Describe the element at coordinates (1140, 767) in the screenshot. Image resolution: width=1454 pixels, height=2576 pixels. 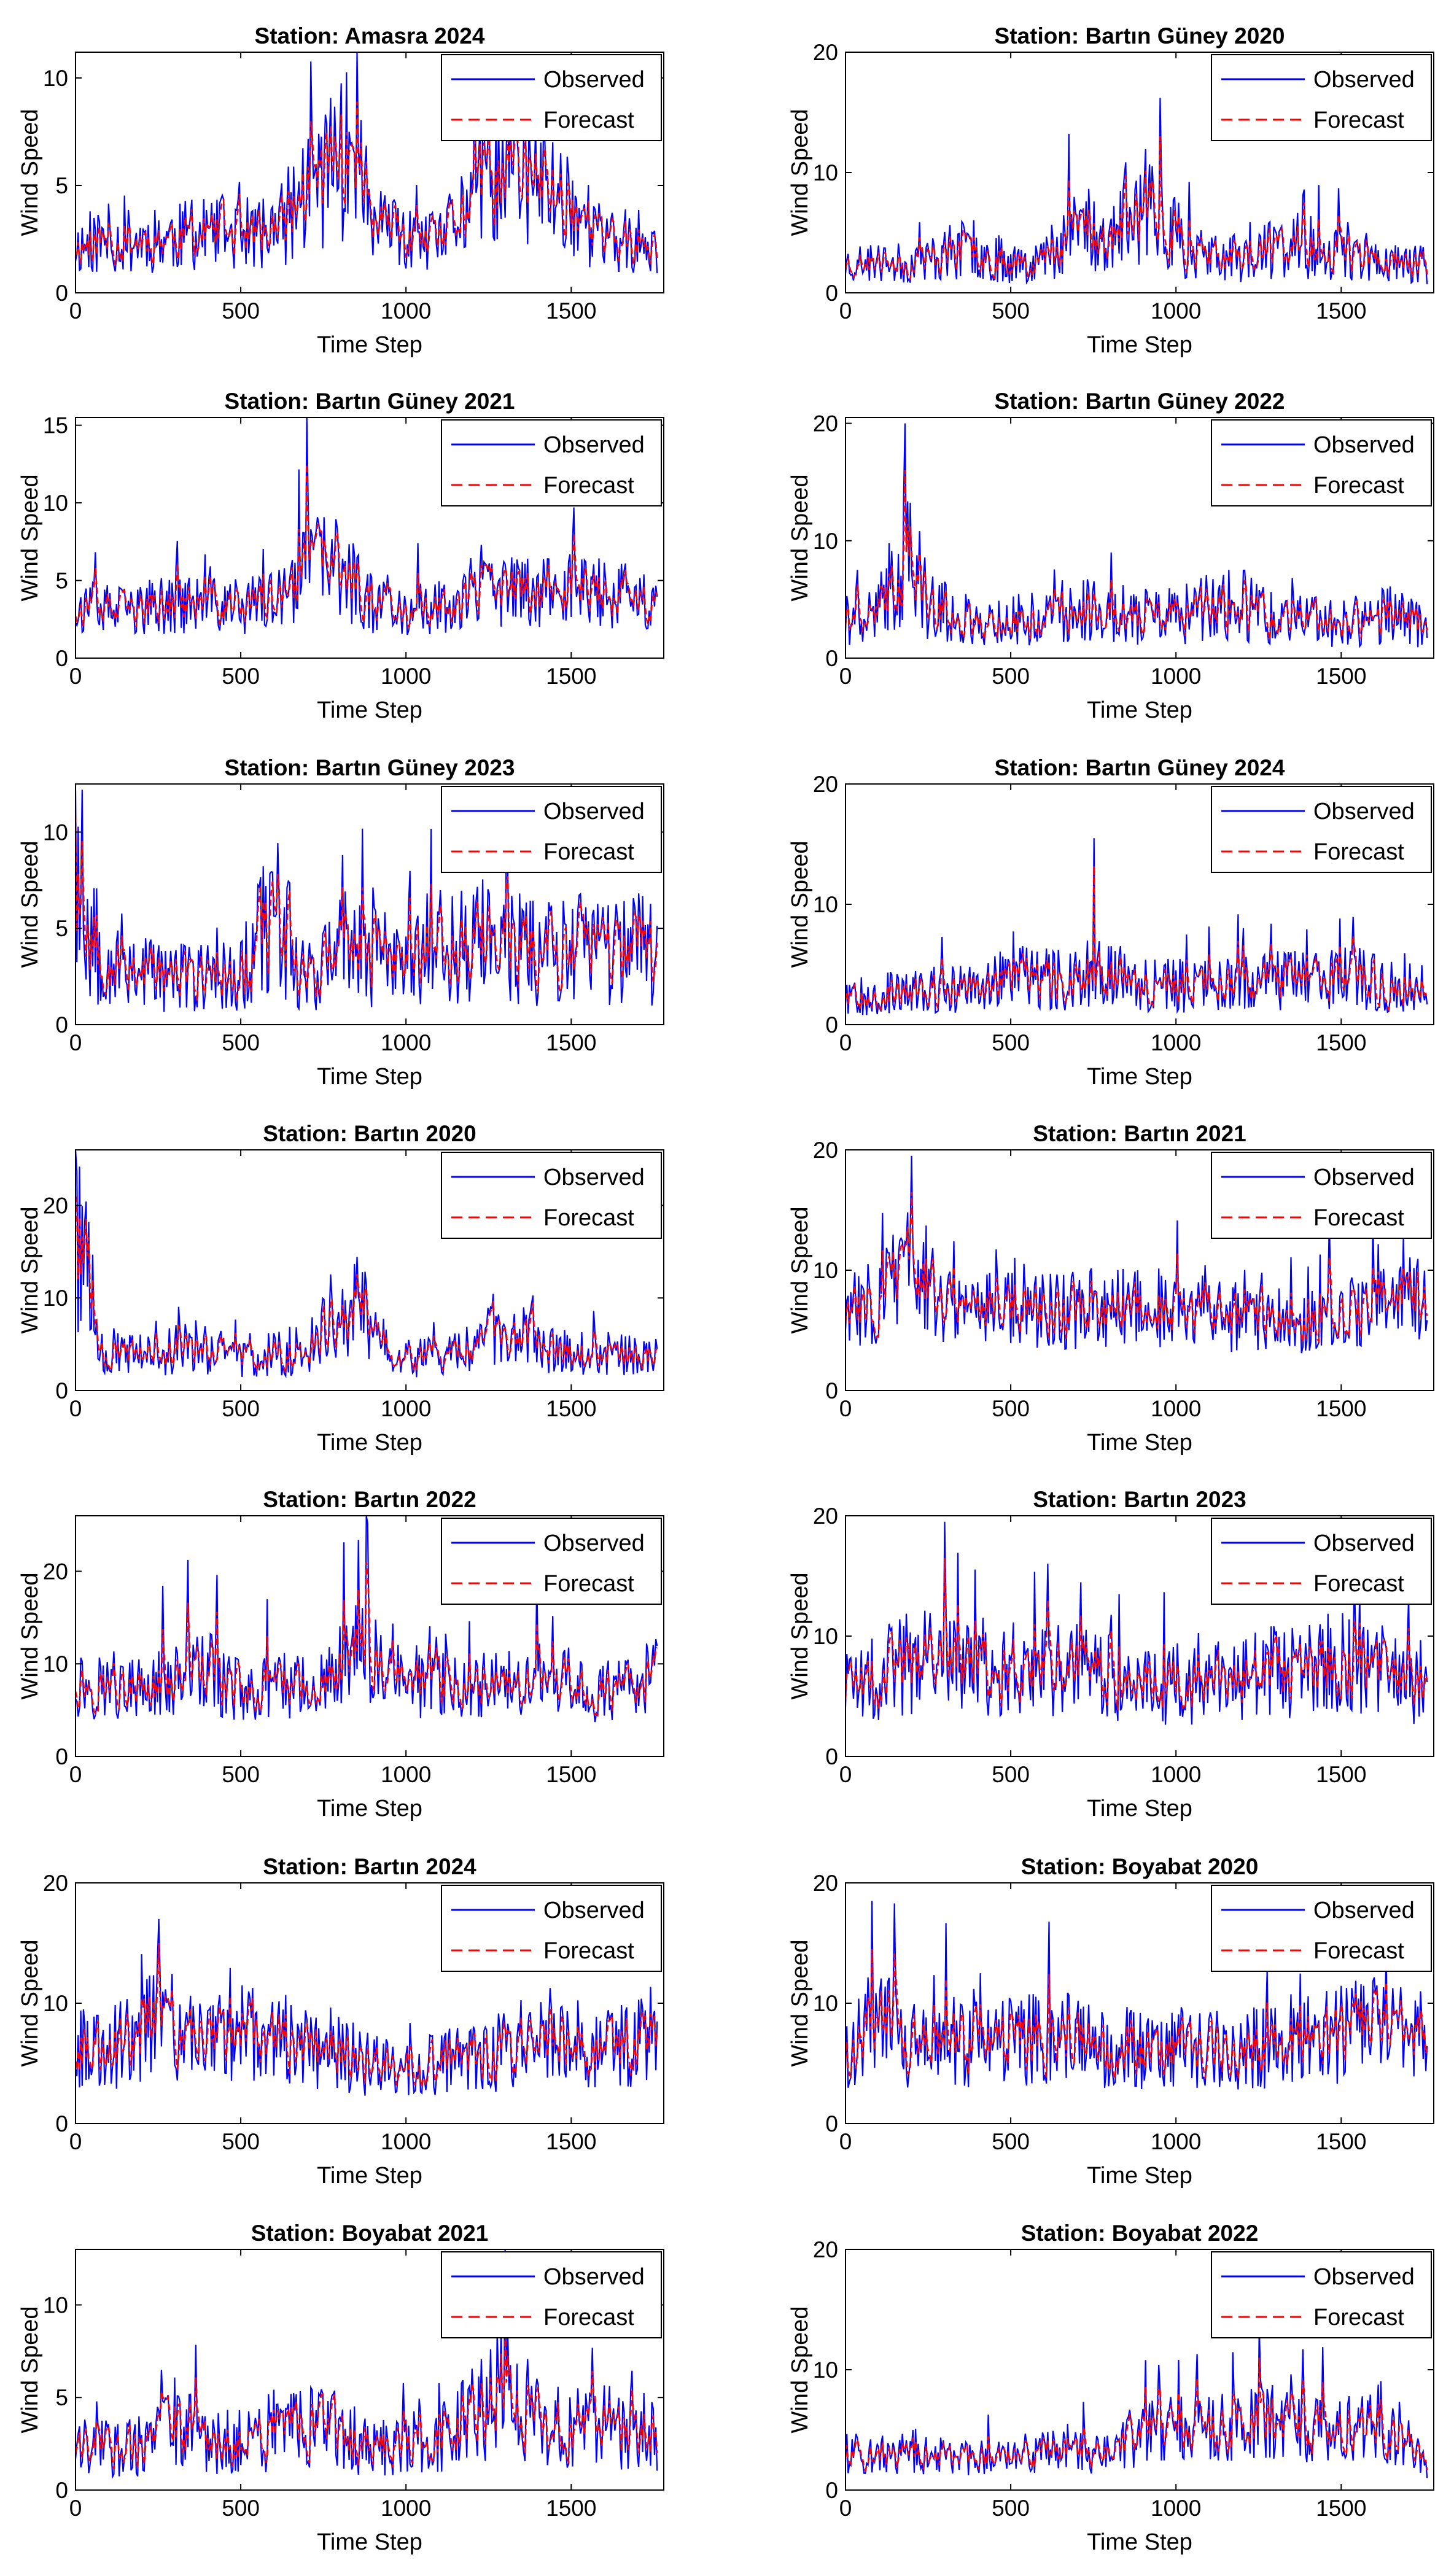
I see `subplot-title: Station: Bartın Güney 2024` at that location.